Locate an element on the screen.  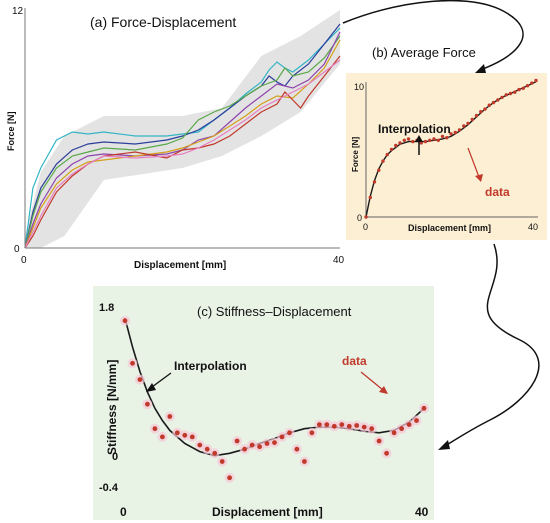
panel-a-ylabel: Force [N] is located at coordinates (11, 131).